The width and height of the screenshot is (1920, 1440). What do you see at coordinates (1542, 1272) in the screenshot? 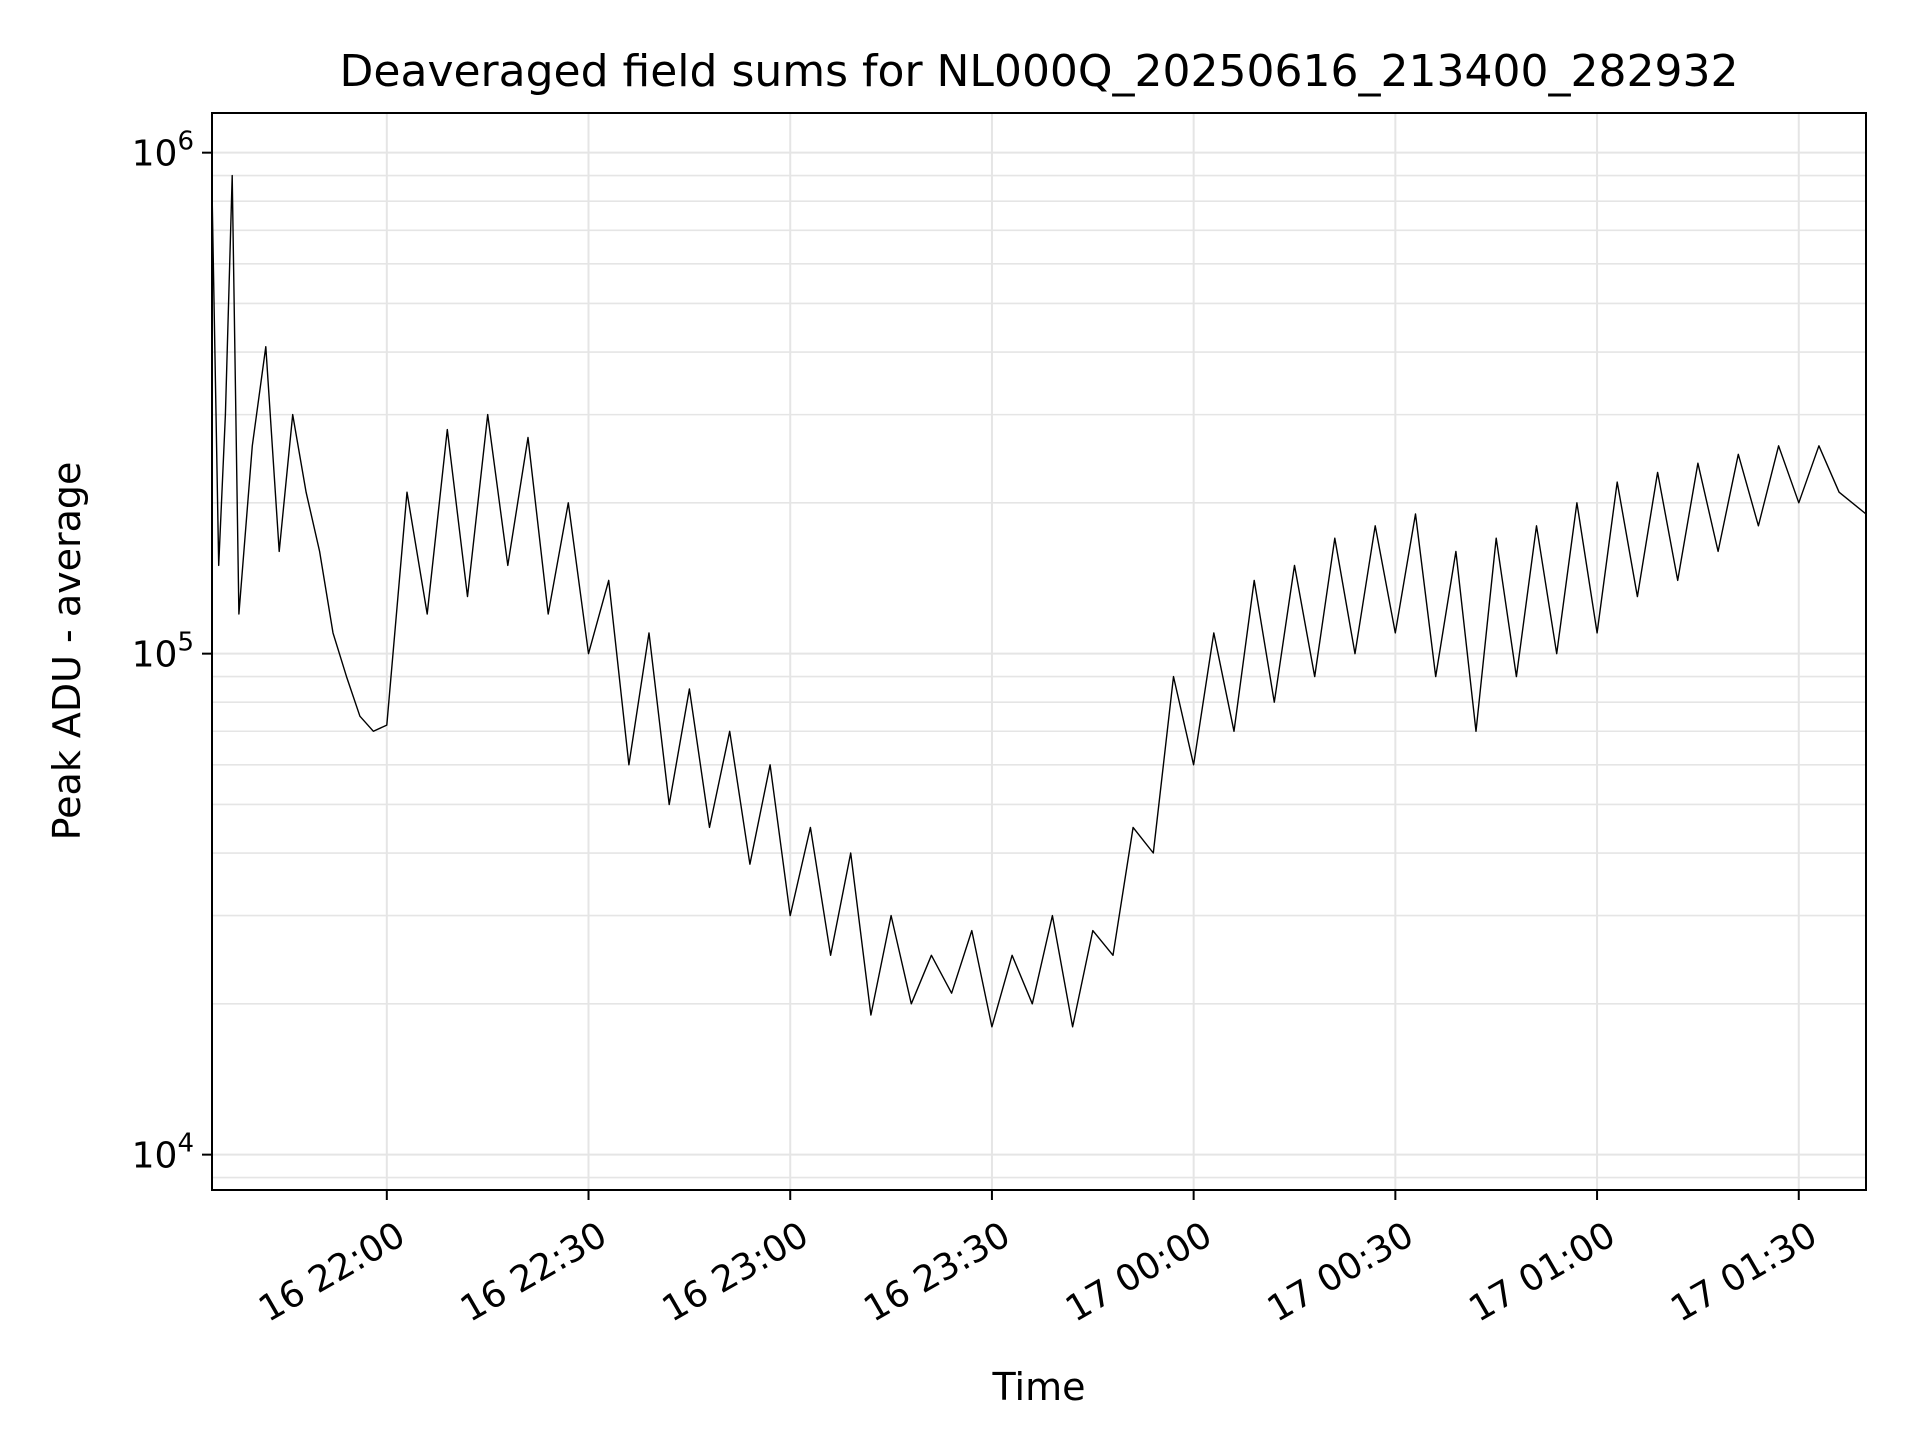
I see `x-tick-label: 17 01:00` at bounding box center [1542, 1272].